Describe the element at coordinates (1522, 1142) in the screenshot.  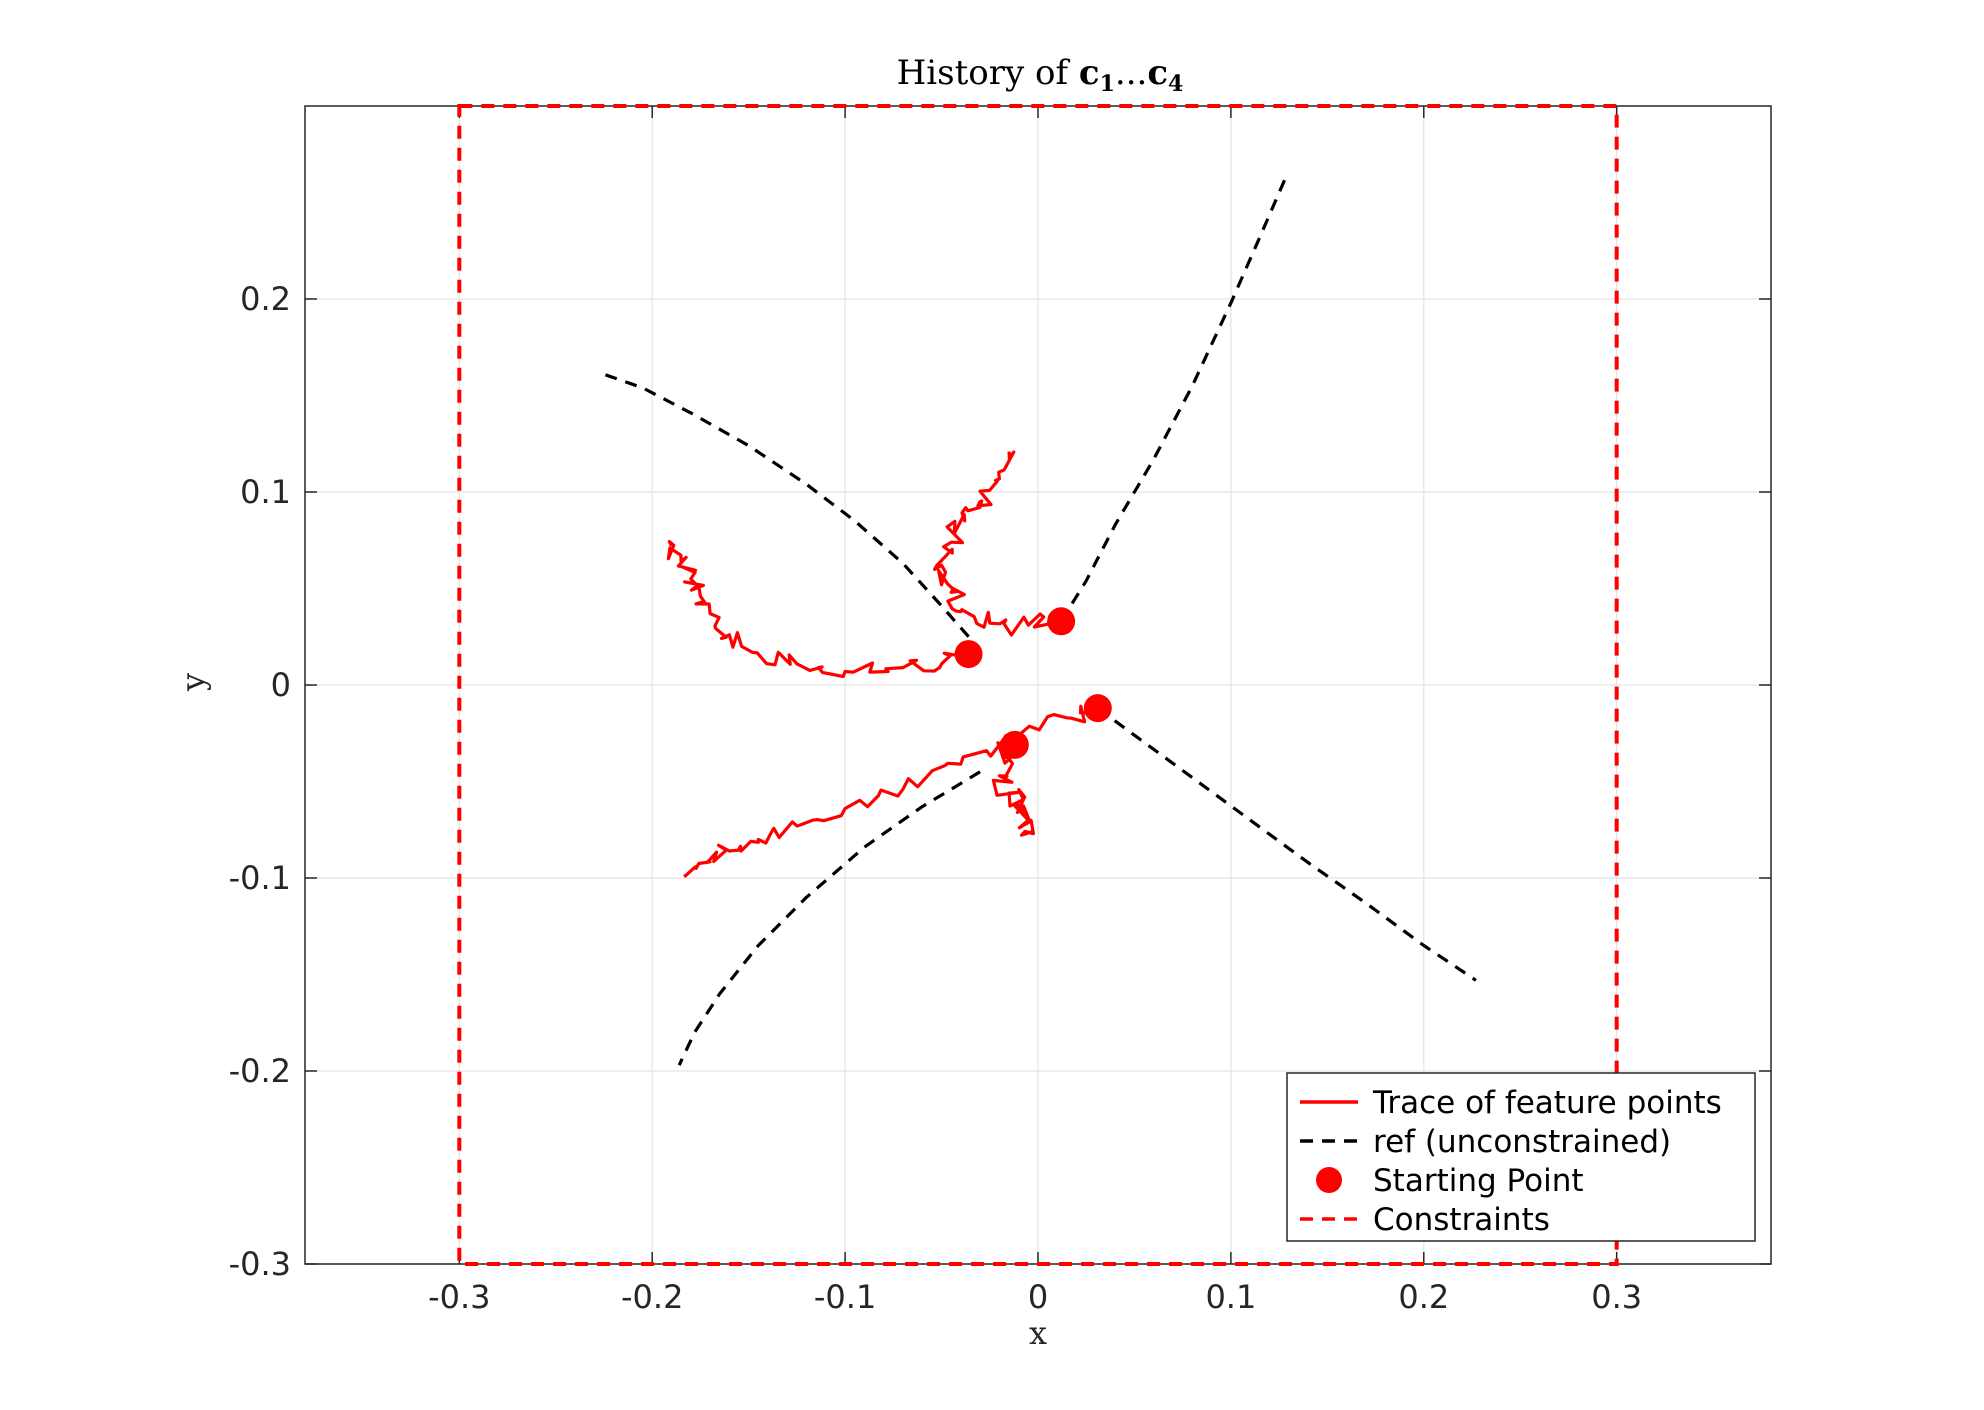
I see `legend-label-ref: ref (unconstrained)` at that location.